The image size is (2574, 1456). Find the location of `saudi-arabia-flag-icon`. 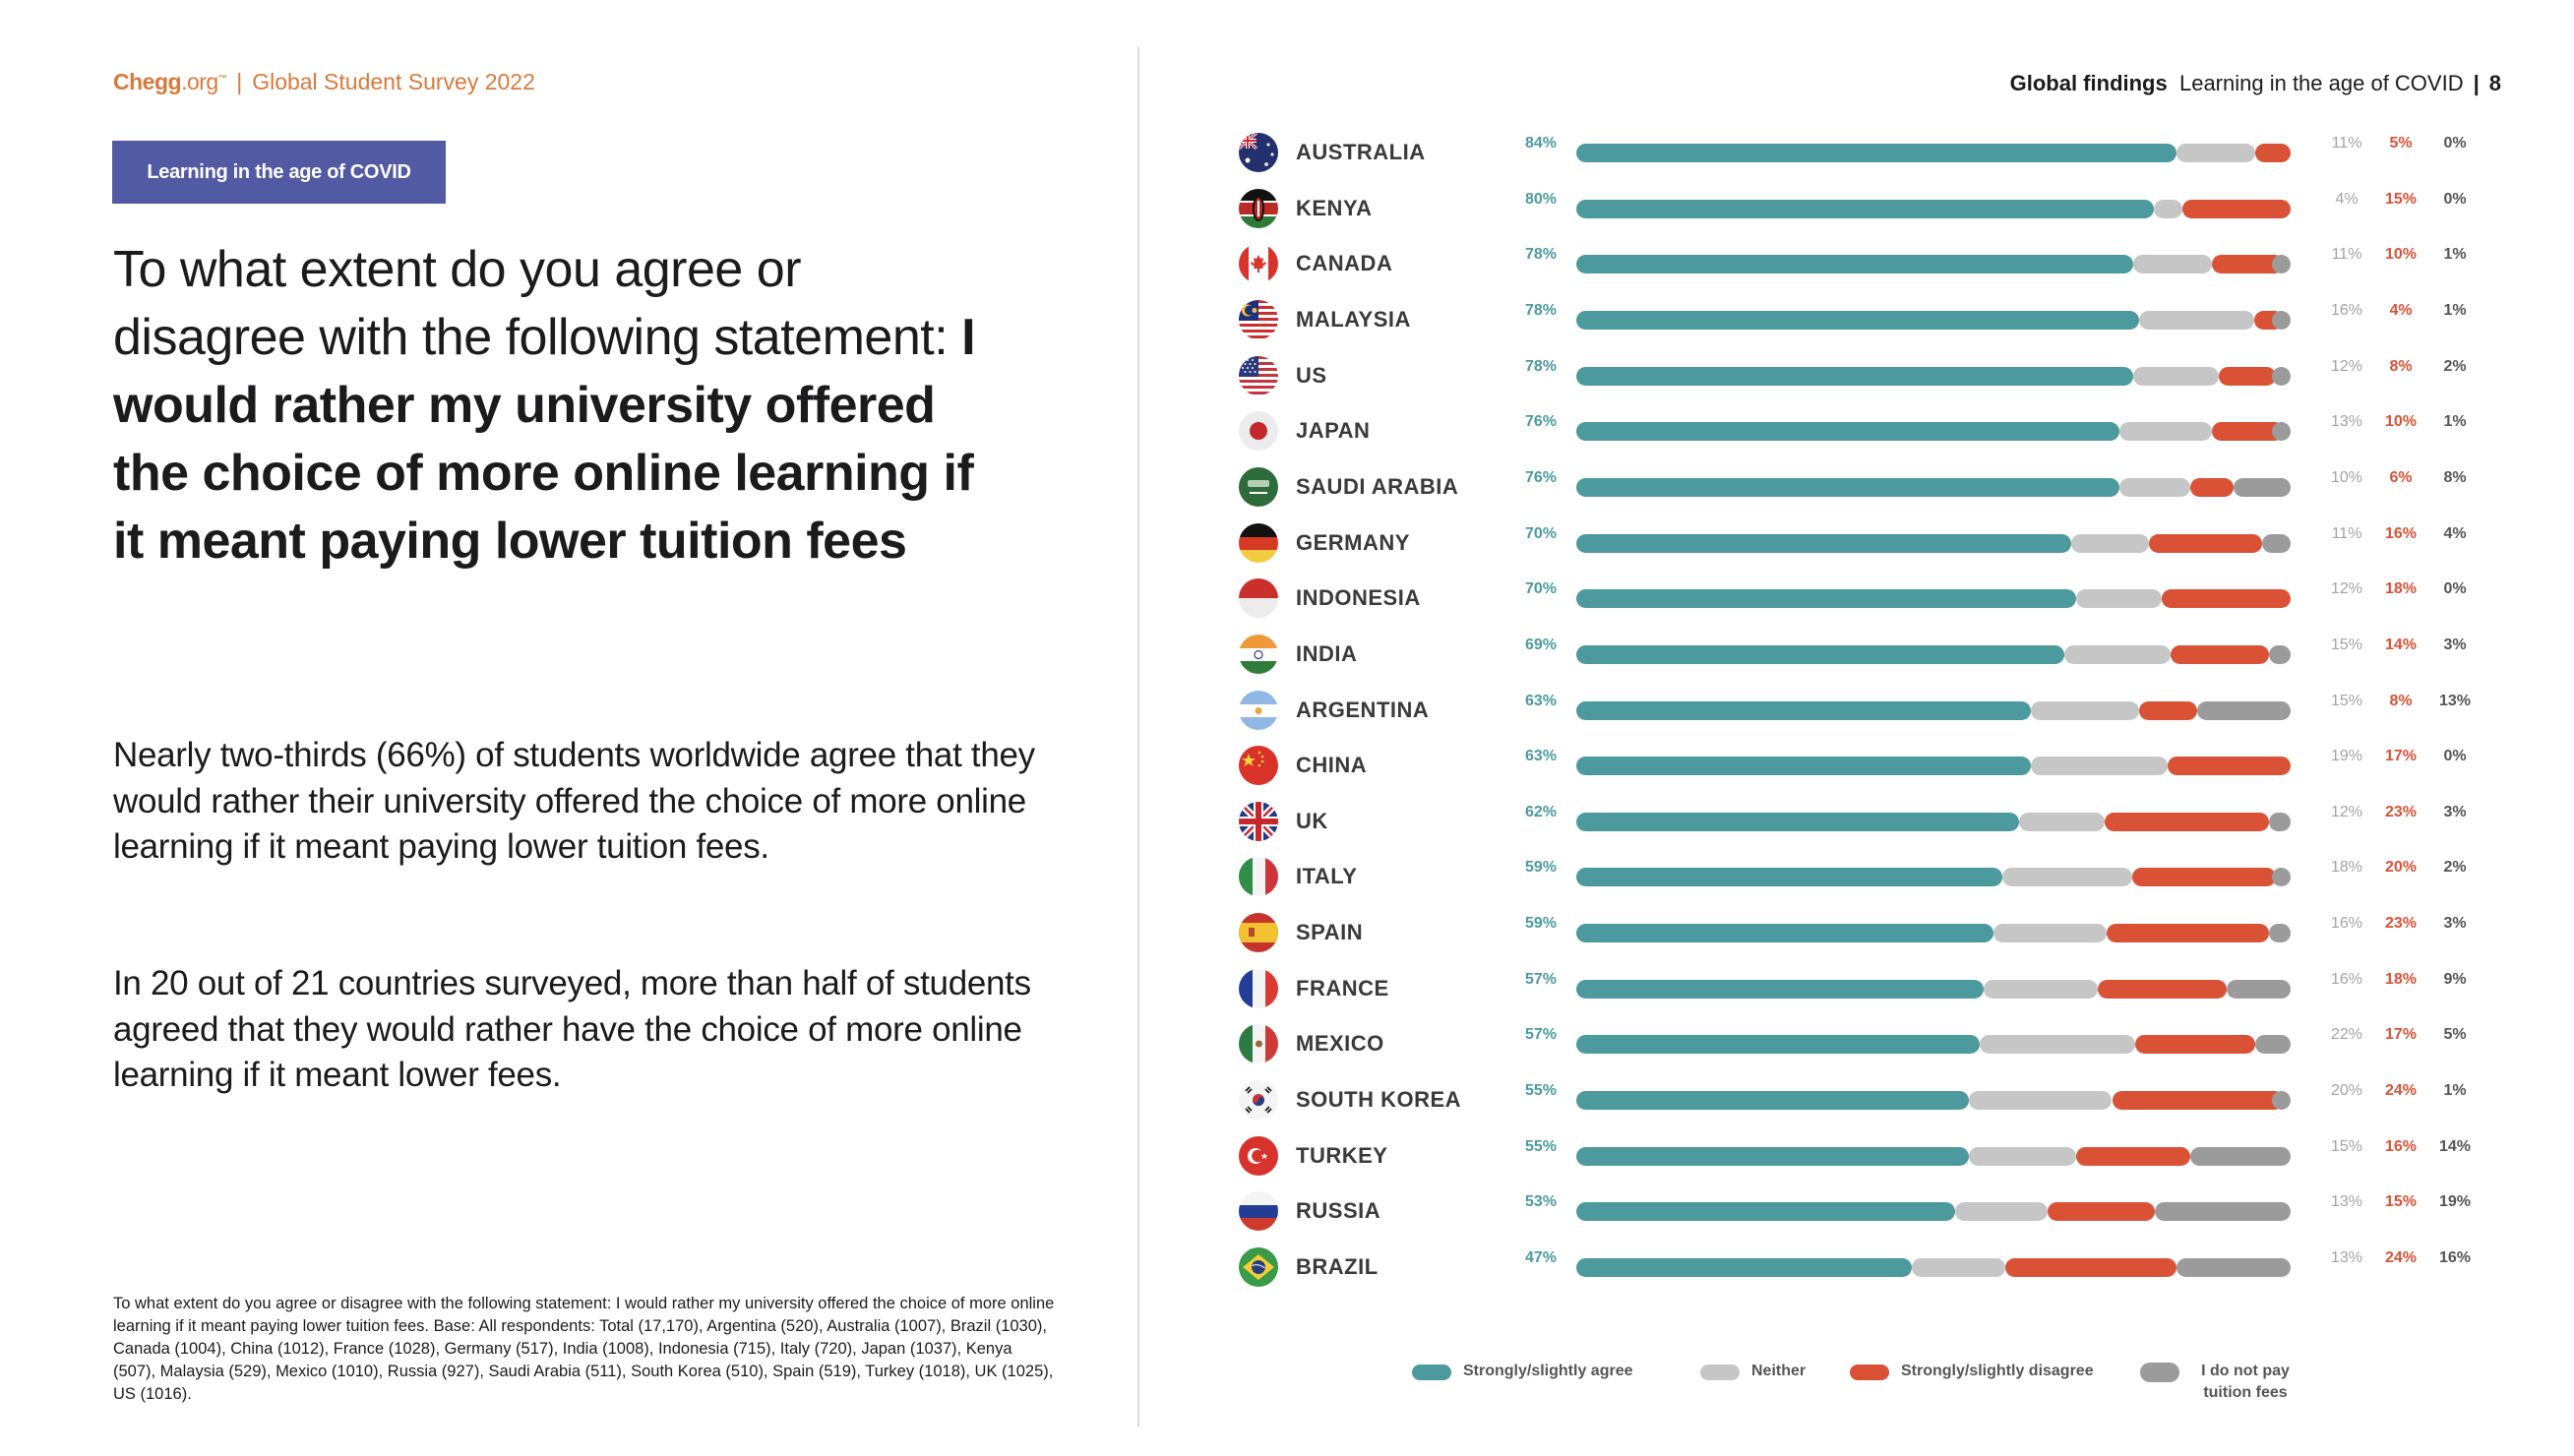

saudi-arabia-flag-icon is located at coordinates (1259, 486).